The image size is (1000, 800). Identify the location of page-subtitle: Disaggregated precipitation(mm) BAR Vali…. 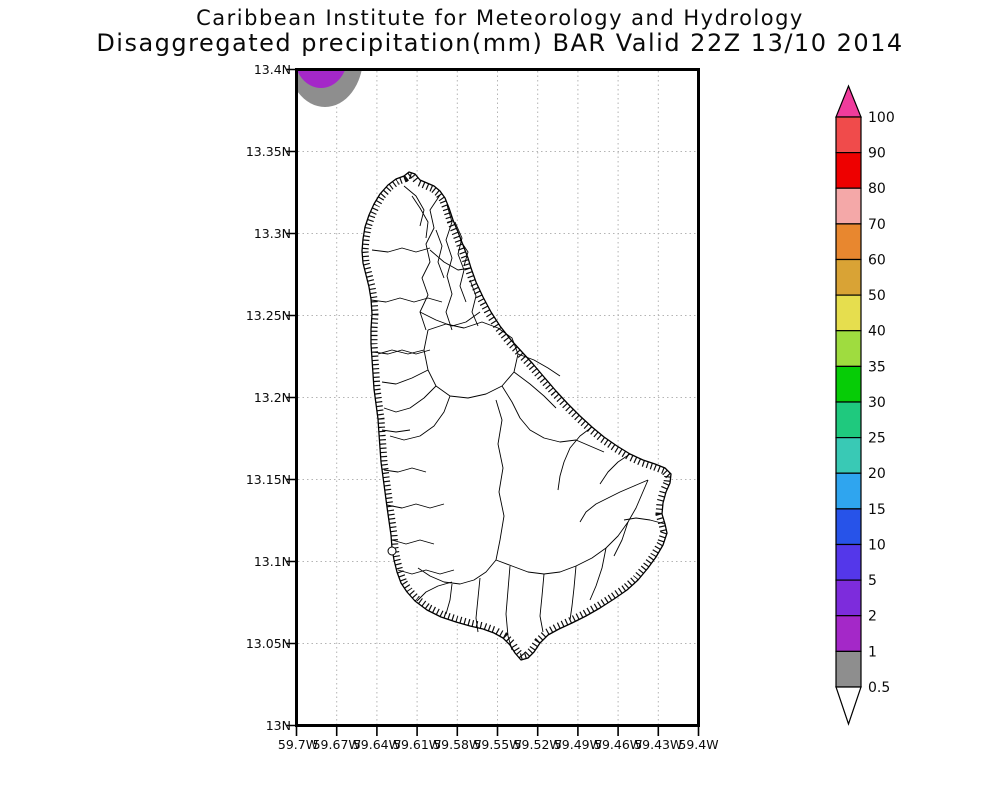
(500, 43).